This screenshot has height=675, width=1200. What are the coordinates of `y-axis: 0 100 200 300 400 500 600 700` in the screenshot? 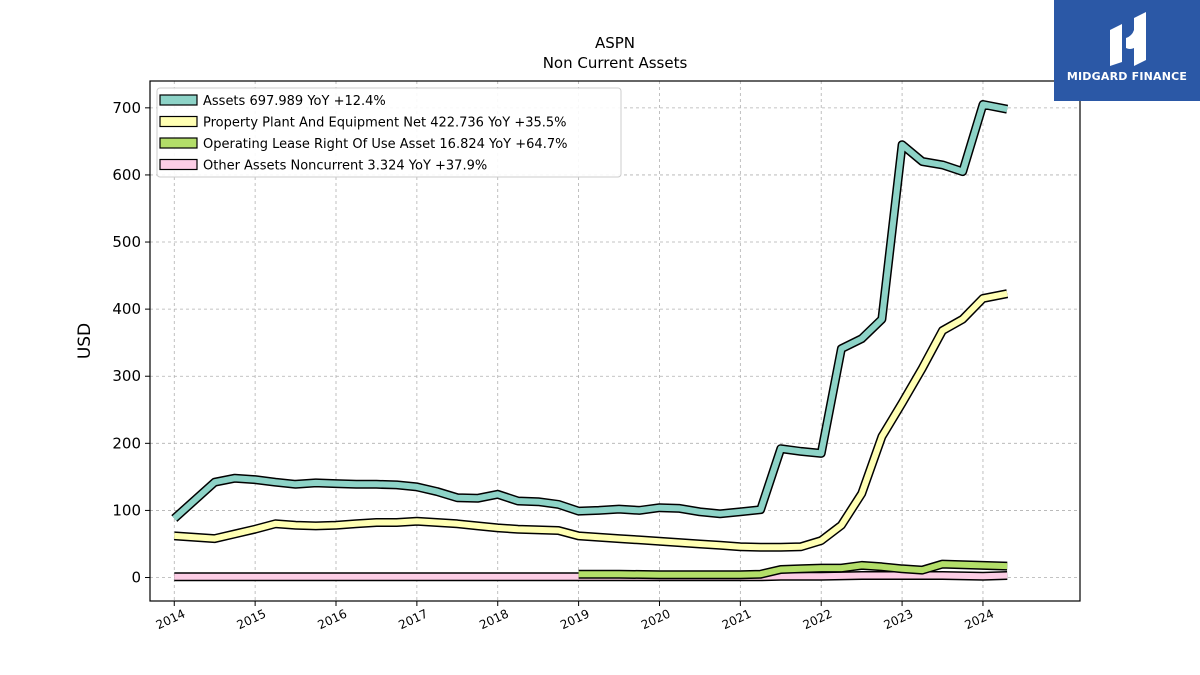 It's located at (131, 343).